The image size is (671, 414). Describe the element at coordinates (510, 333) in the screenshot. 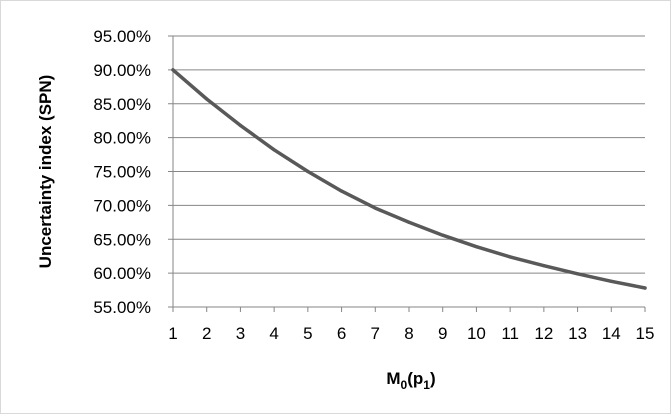

I see `x-tick-label: 11` at that location.